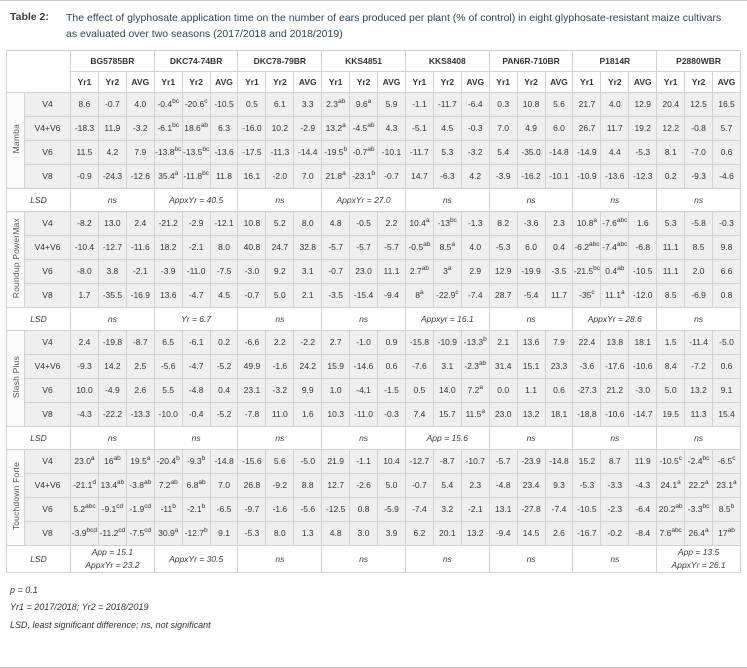 This screenshot has height=668, width=747. What do you see at coordinates (726, 295) in the screenshot?
I see `data-cell: 0.8` at bounding box center [726, 295].